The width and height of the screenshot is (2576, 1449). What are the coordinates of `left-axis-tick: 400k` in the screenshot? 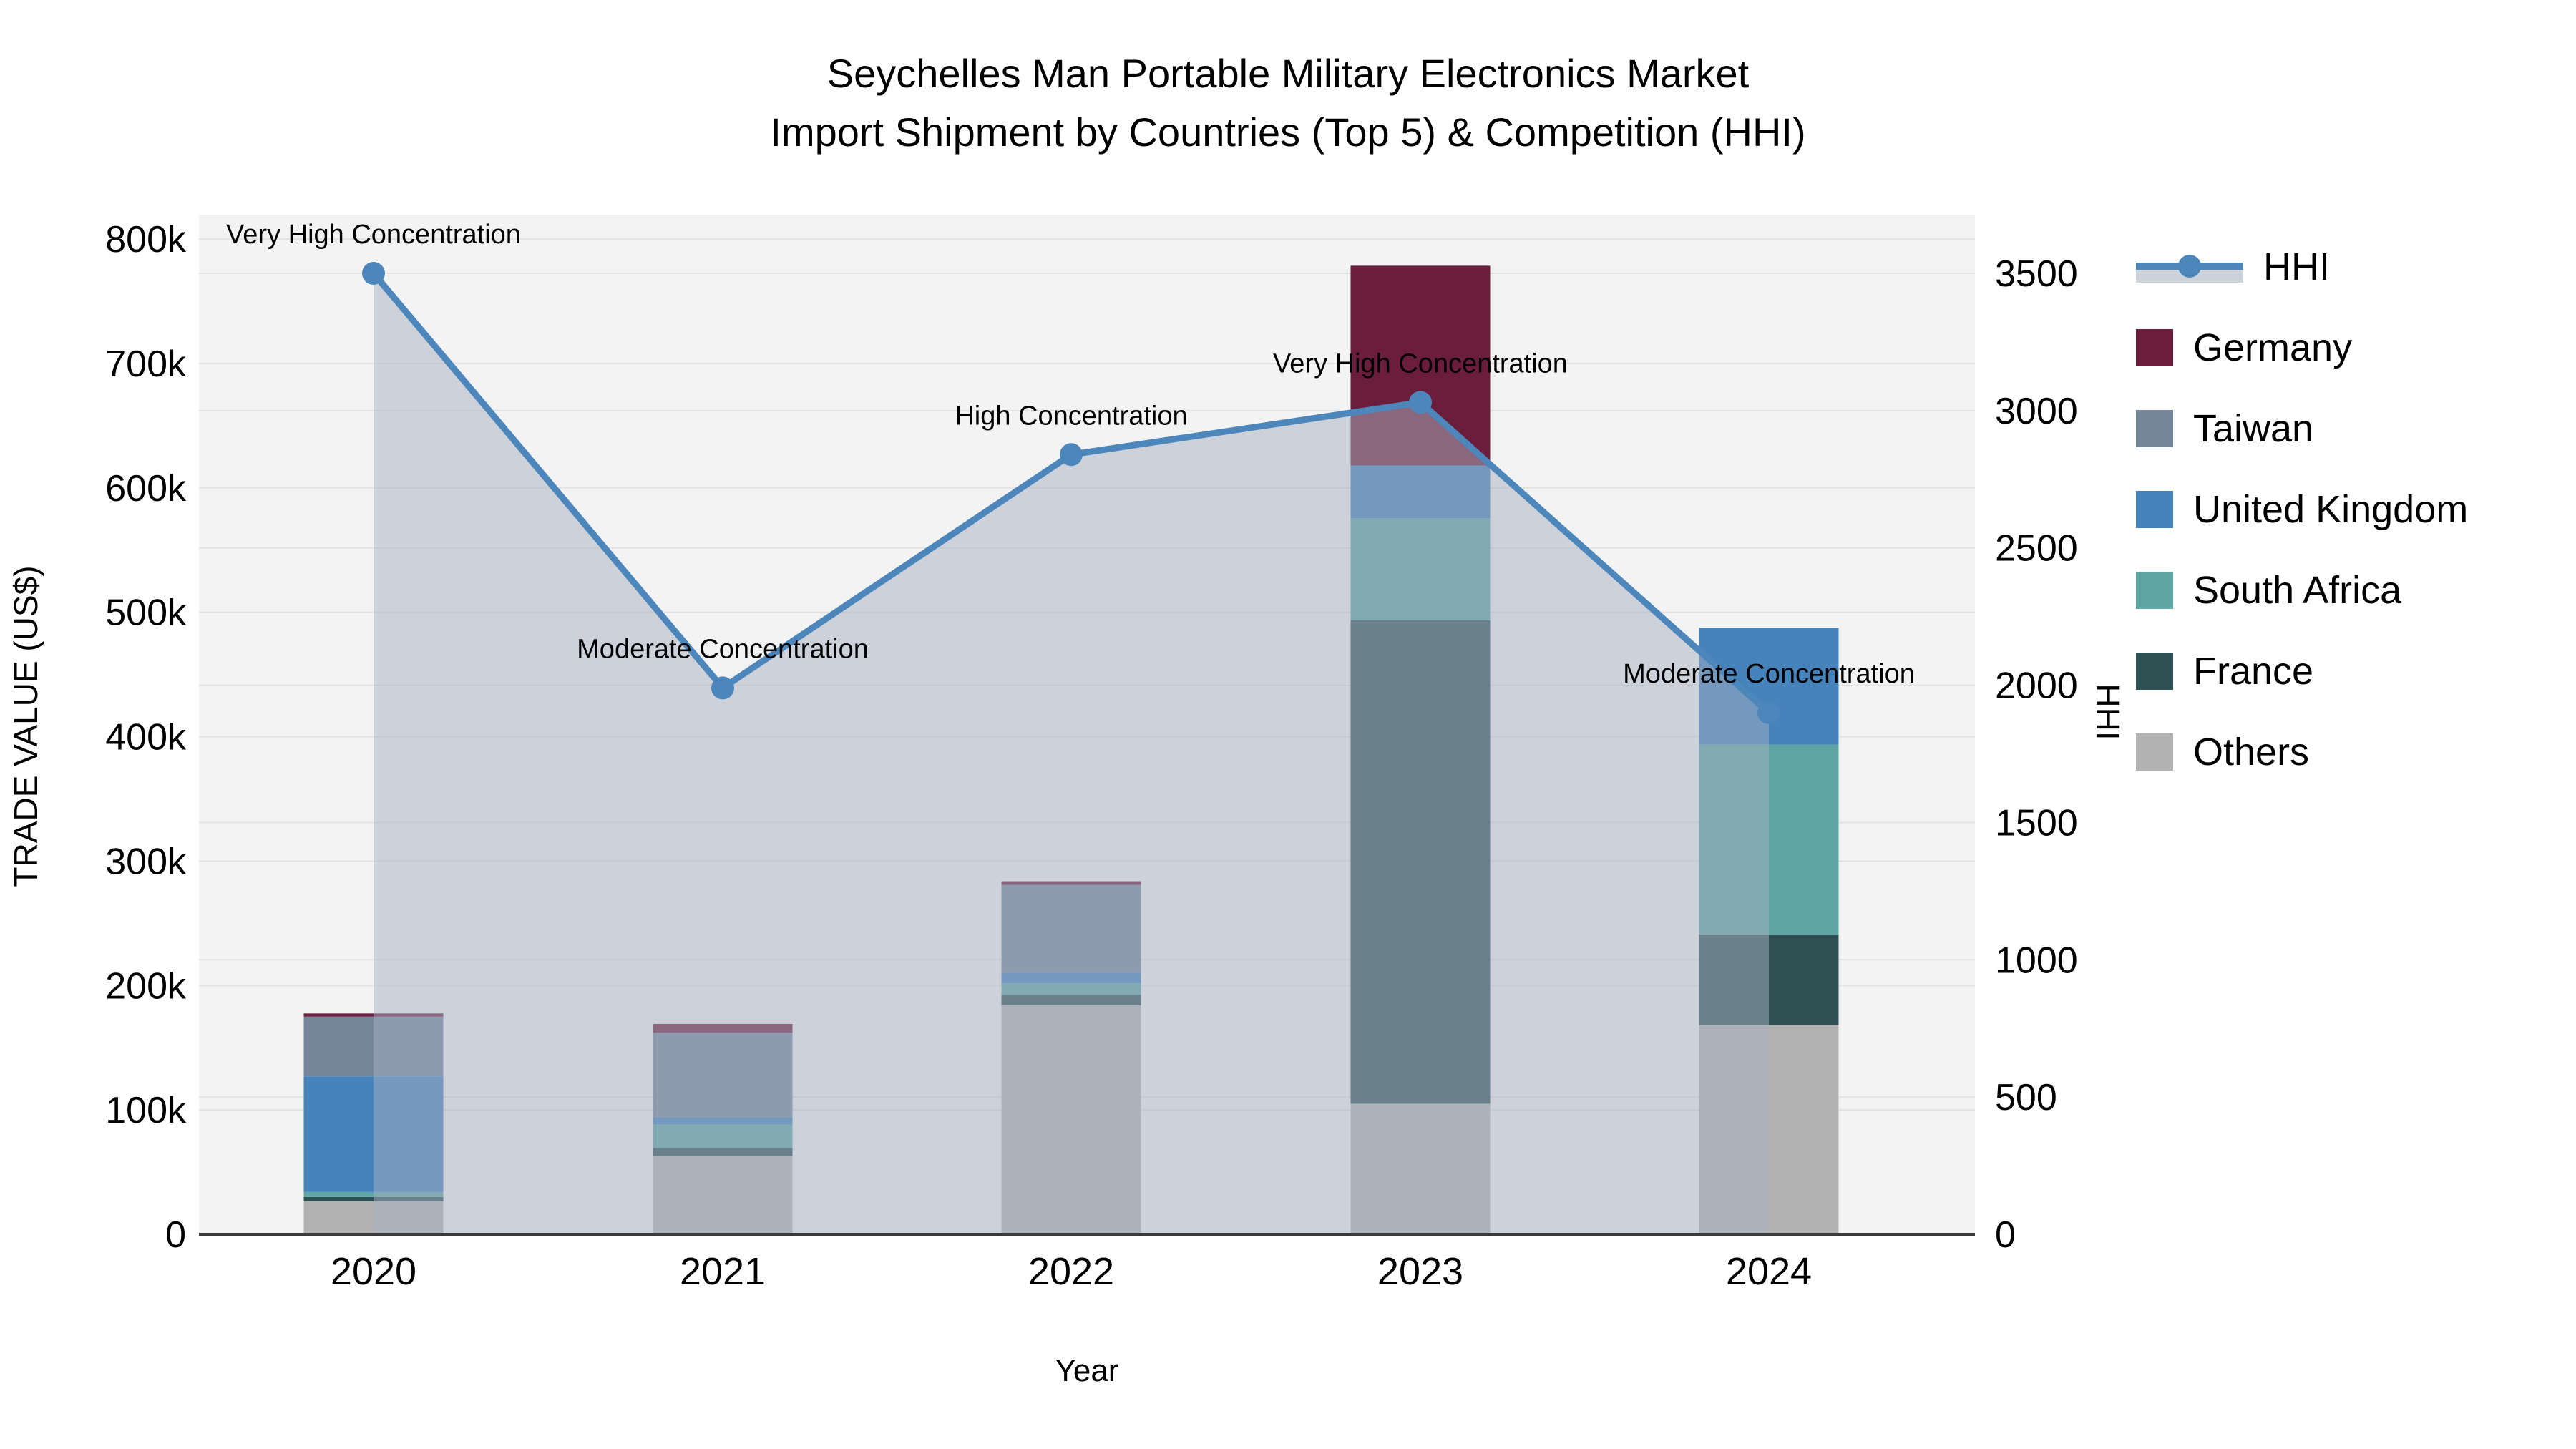 It's located at (146, 737).